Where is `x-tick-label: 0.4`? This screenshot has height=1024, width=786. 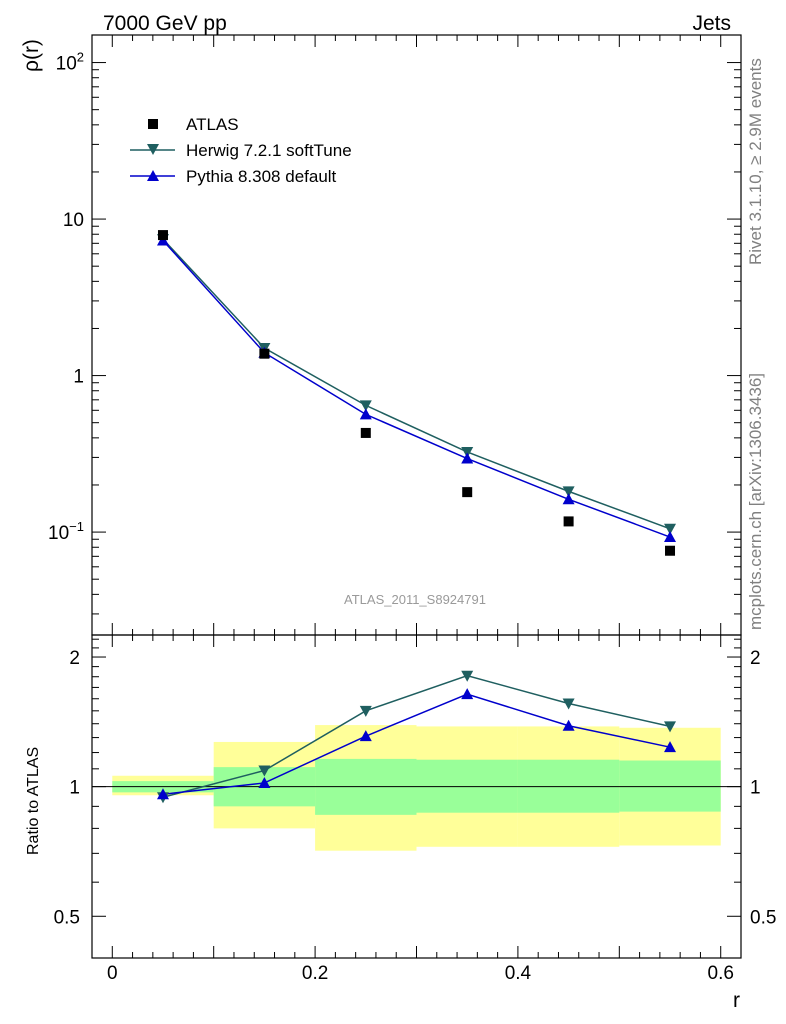 x-tick-label: 0.4 is located at coordinates (518, 973).